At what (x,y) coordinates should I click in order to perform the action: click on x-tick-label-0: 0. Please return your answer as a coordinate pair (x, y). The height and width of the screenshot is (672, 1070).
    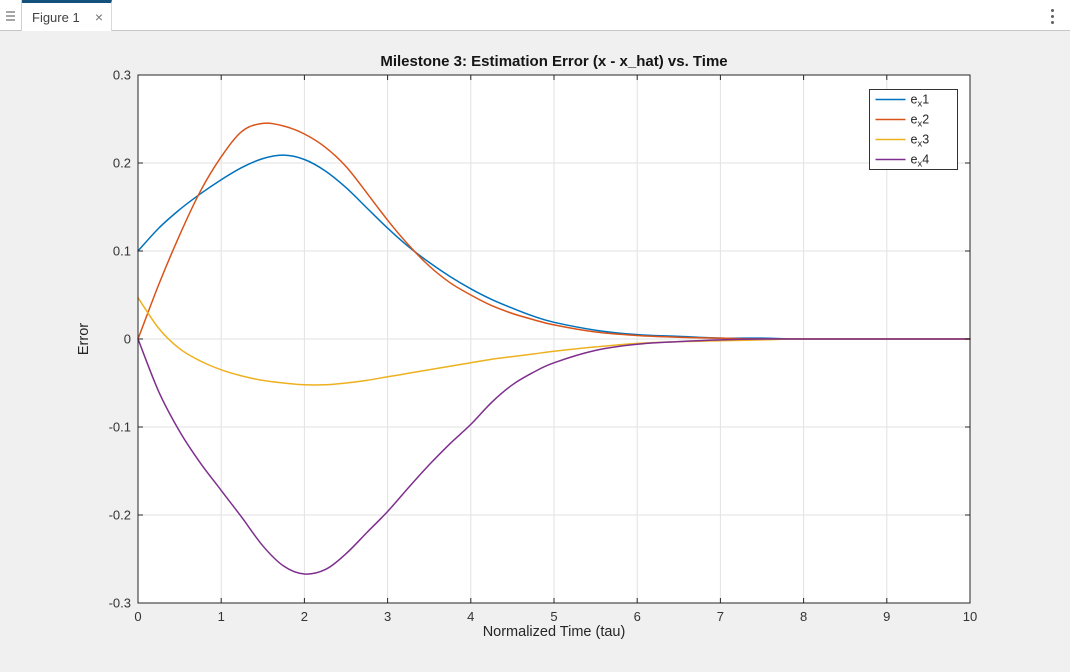
    Looking at the image, I should click on (137, 616).